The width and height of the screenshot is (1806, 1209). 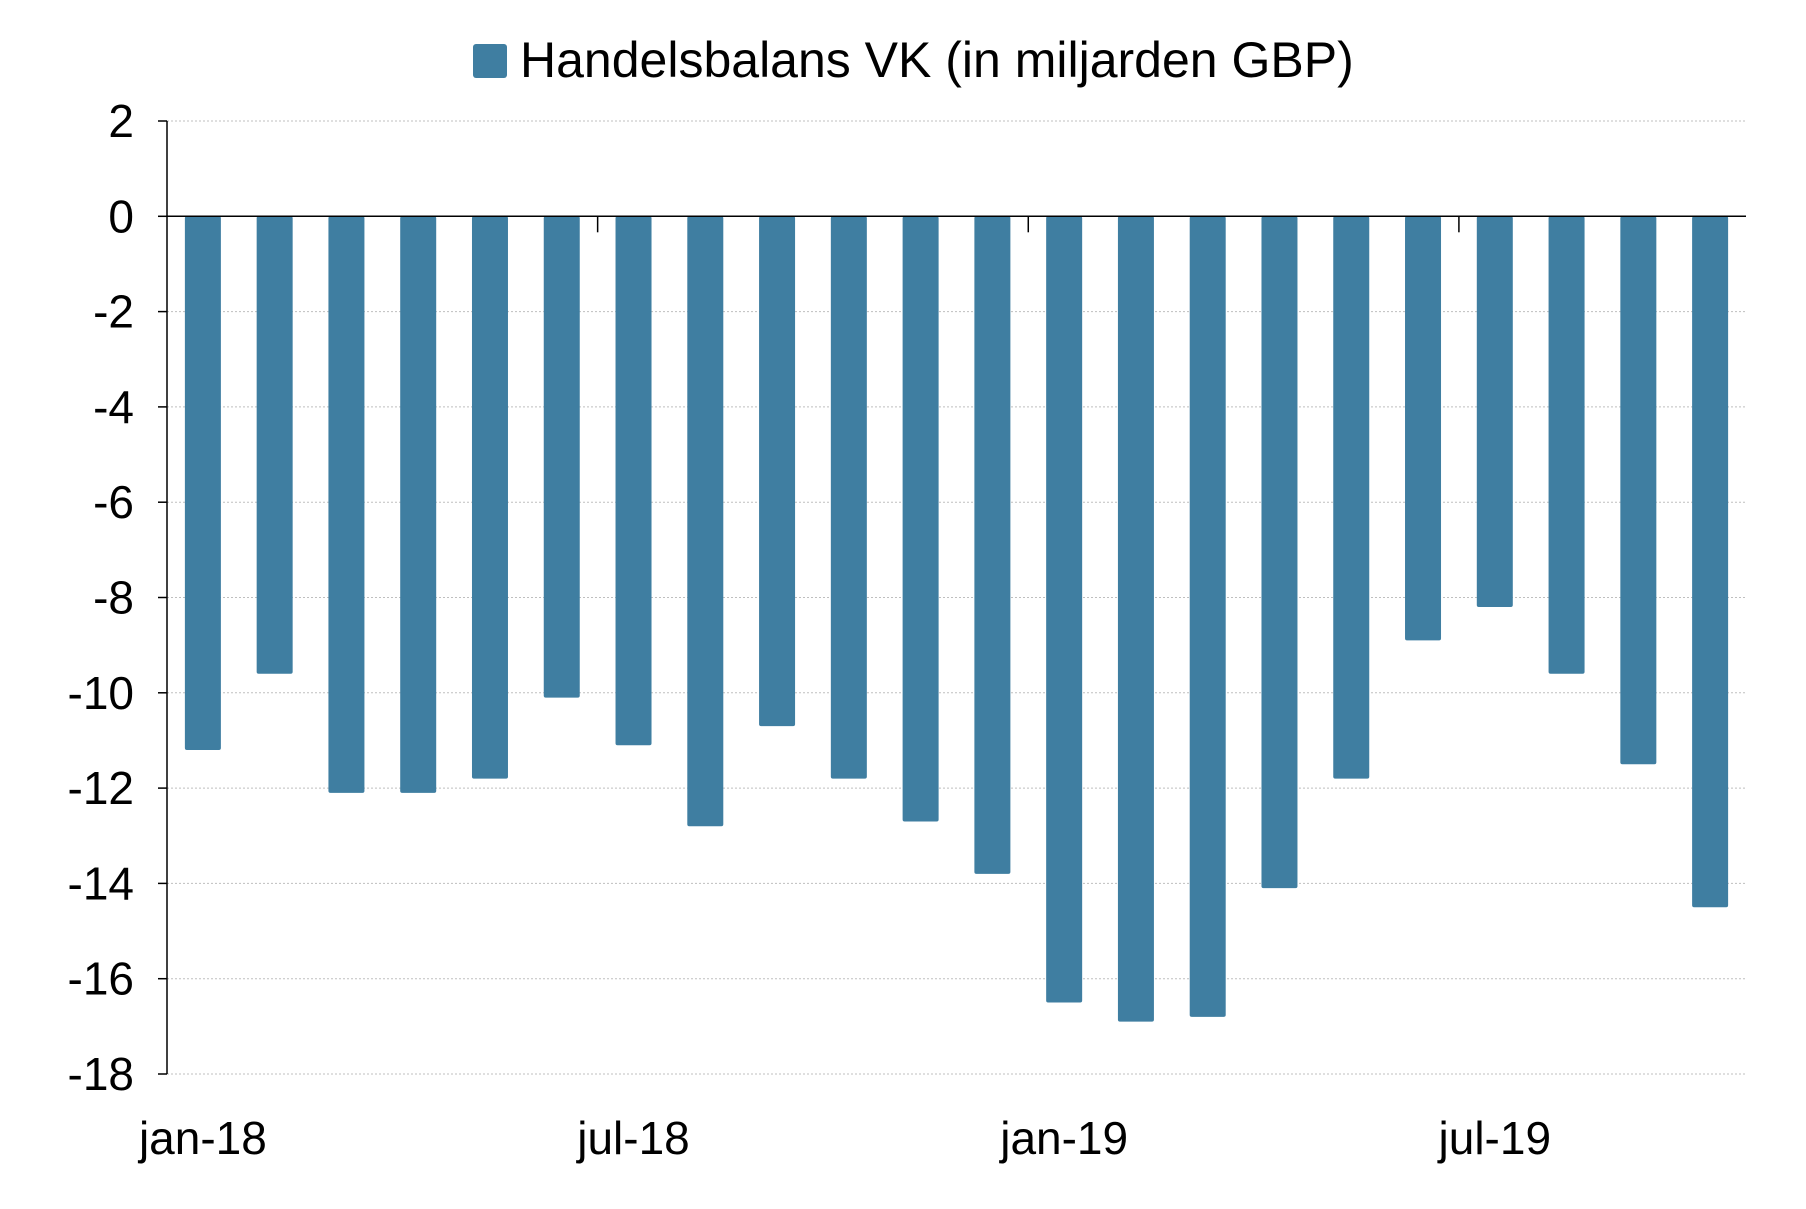 What do you see at coordinates (113, 312) in the screenshot?
I see `y-tick-label: -2` at bounding box center [113, 312].